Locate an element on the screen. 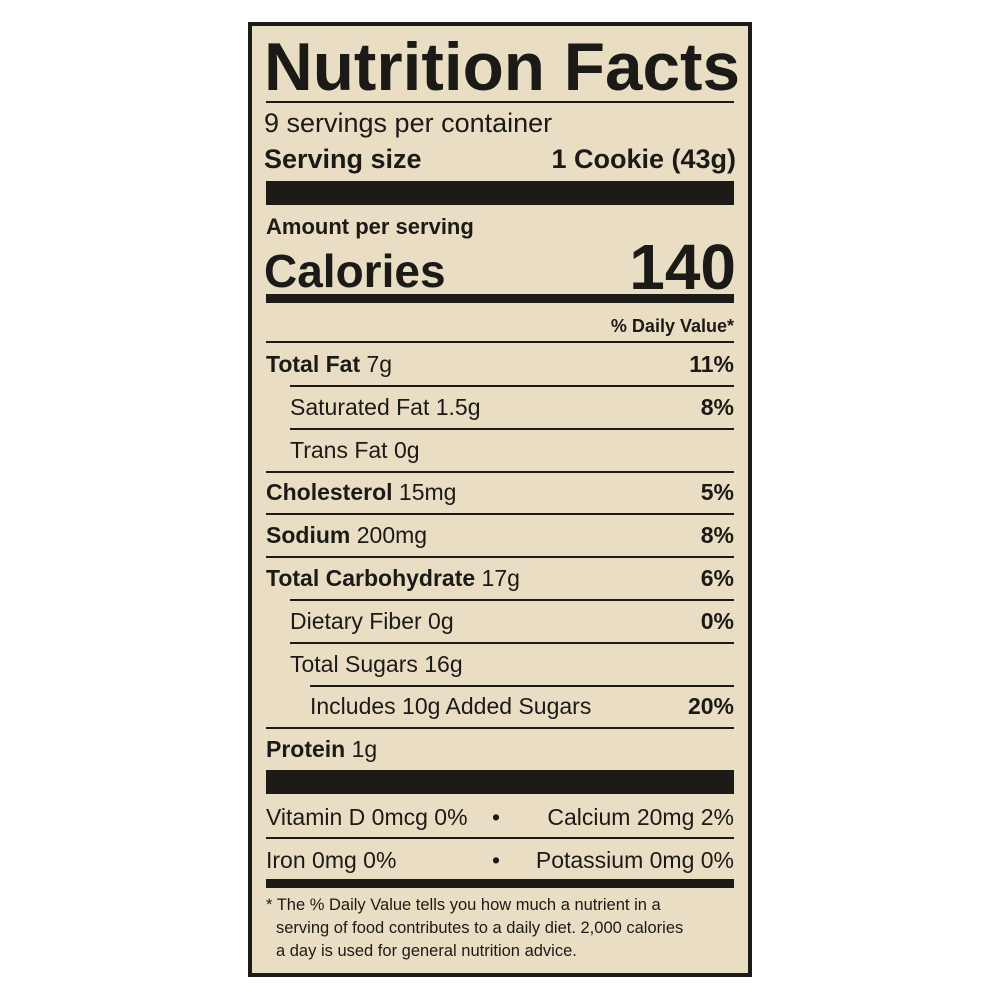 Image resolution: width=1000 pixels, height=1000 pixels. daily-value: 0% is located at coordinates (717, 620).